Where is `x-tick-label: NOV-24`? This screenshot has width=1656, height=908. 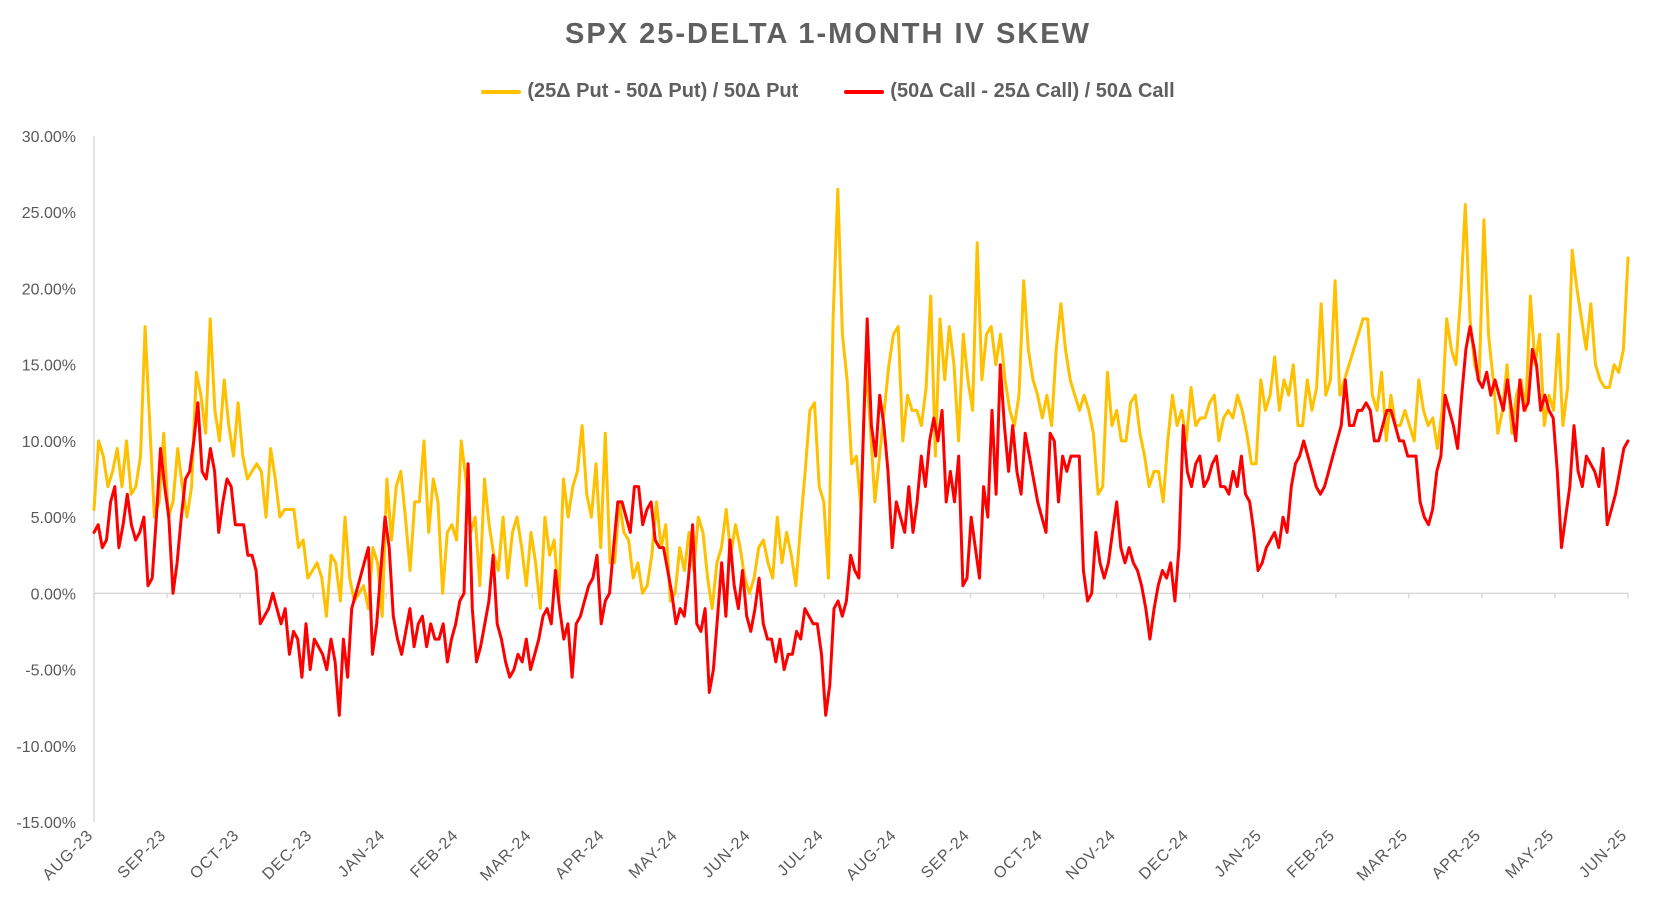
x-tick-label: NOV-24 is located at coordinates (1091, 855).